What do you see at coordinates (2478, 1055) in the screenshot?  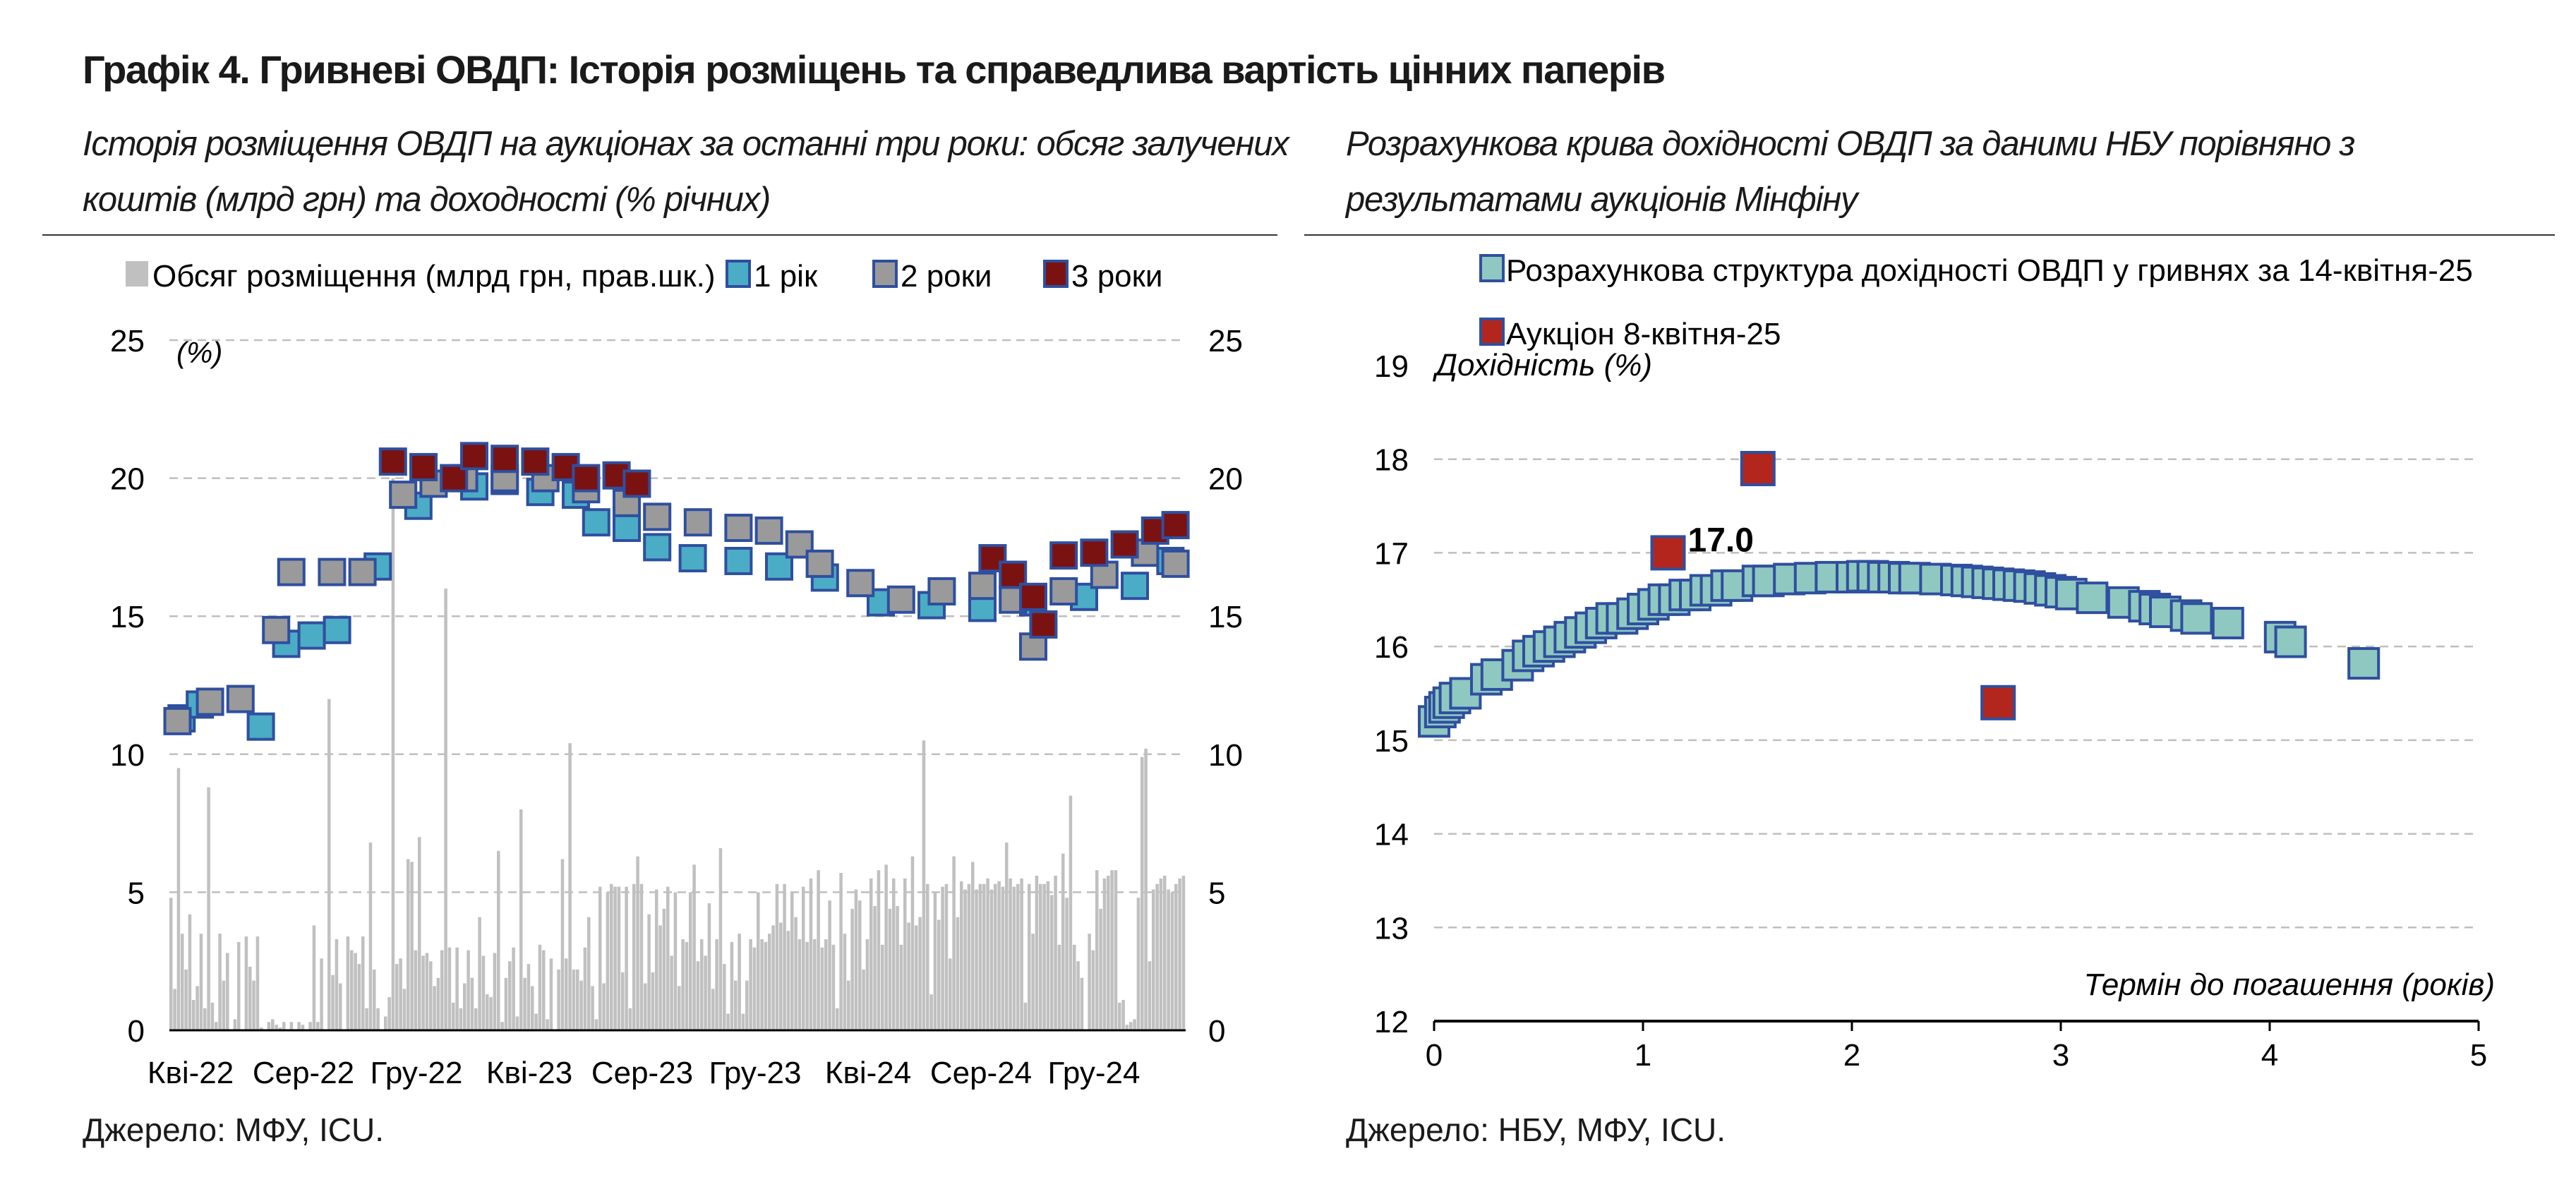 I see `right-x-tick-label: 5` at bounding box center [2478, 1055].